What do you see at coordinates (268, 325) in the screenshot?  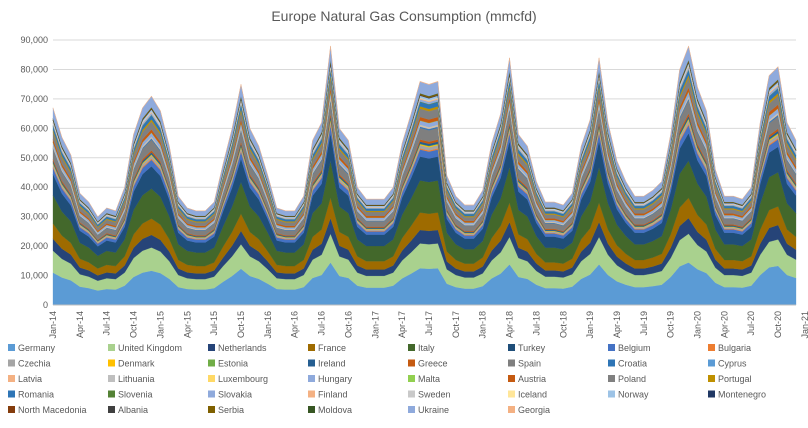 I see `x-tick-label: Jan-16` at bounding box center [268, 325].